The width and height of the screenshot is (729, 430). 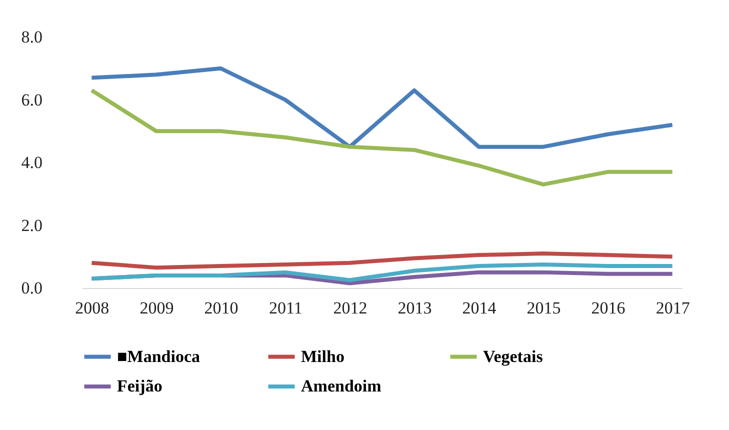 I want to click on y-tick-label: 6.0, so click(x=31, y=100).